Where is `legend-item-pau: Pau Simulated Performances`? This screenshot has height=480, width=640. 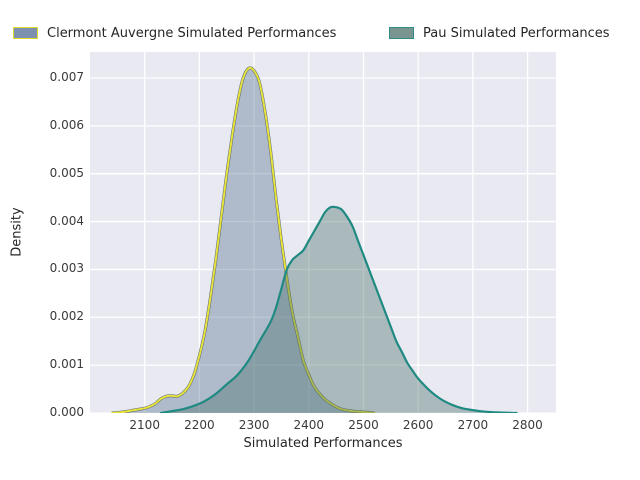
legend-item-pau: Pau Simulated Performances is located at coordinates (499, 33).